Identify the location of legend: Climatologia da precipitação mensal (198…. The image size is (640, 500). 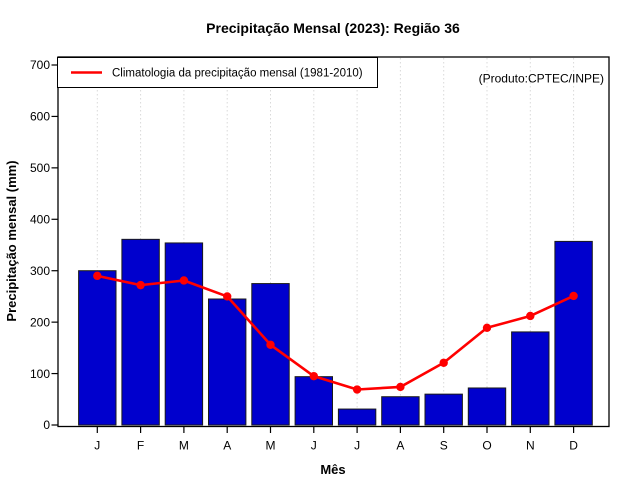
(217, 72).